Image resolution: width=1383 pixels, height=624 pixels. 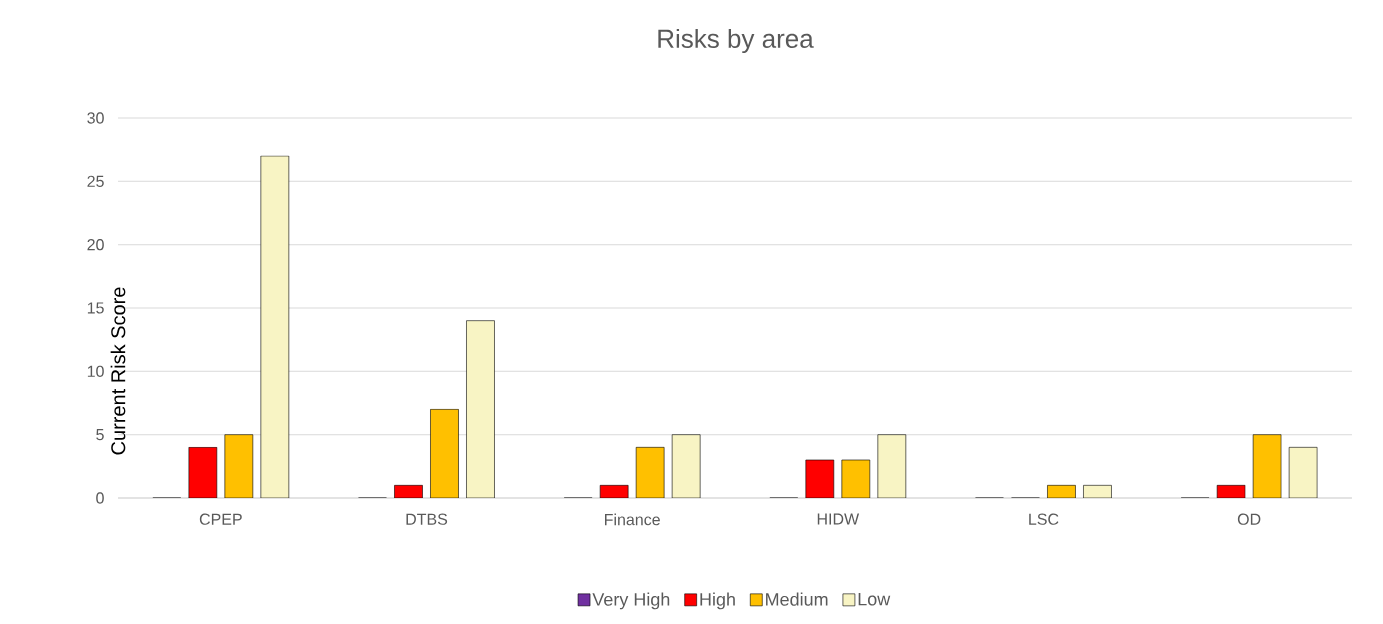 I want to click on y-tick-label: 0, so click(x=100, y=498).